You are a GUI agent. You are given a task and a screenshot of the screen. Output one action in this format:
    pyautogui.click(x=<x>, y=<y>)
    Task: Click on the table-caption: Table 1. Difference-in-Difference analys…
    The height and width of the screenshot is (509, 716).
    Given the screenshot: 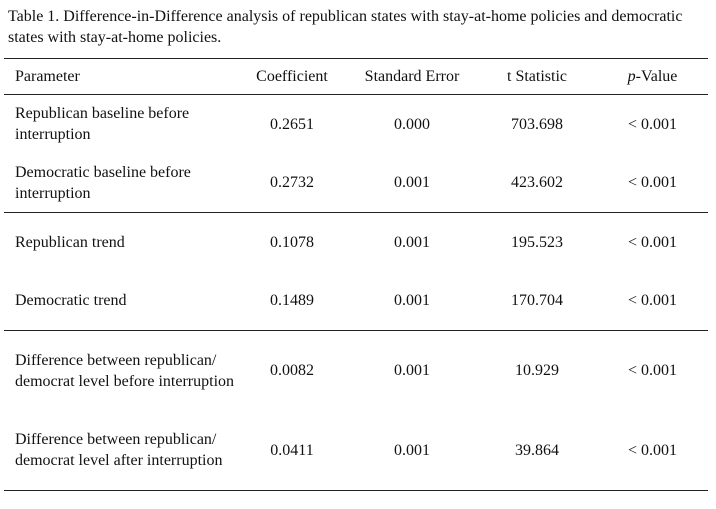 What is the action you would take?
    pyautogui.click(x=345, y=27)
    